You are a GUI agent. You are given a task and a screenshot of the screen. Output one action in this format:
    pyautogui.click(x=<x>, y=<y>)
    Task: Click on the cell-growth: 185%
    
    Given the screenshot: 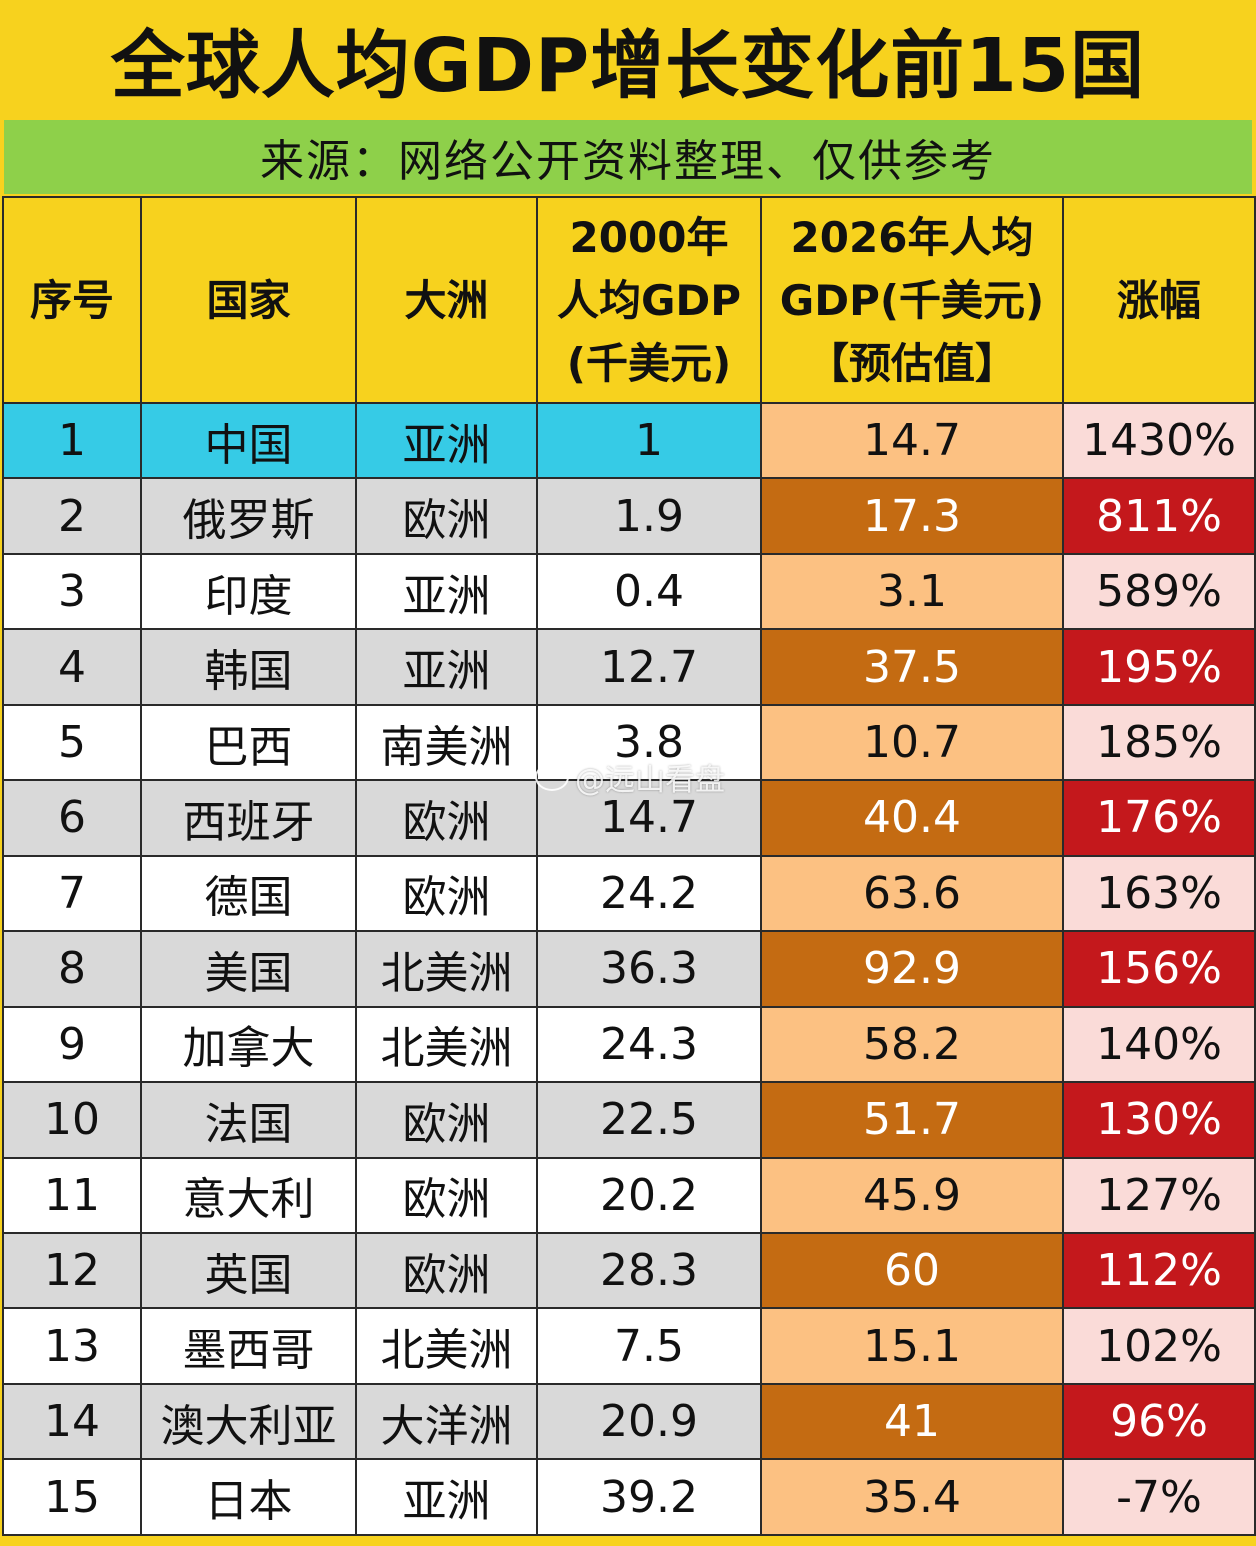 What is the action you would take?
    pyautogui.click(x=1159, y=742)
    